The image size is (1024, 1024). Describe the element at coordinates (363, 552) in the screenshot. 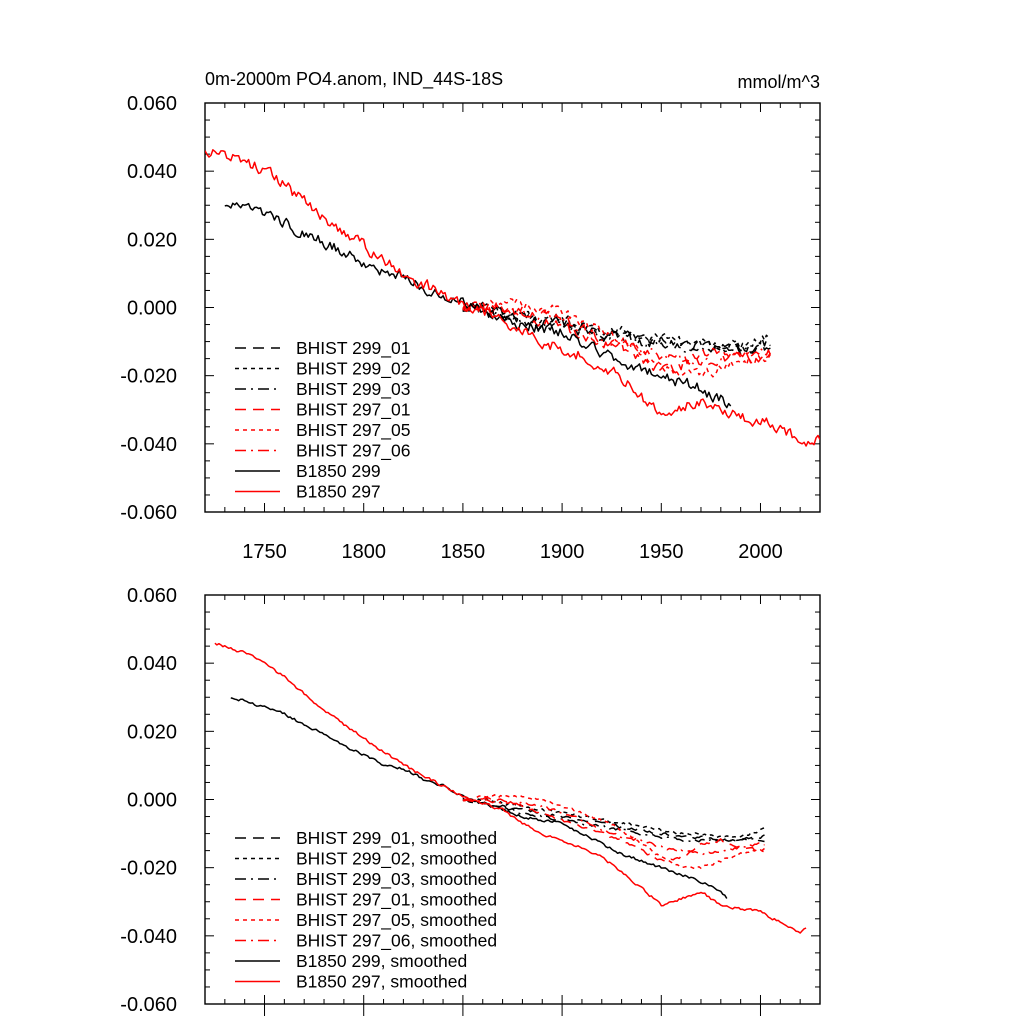

I see `x-tick-label: 1800` at that location.